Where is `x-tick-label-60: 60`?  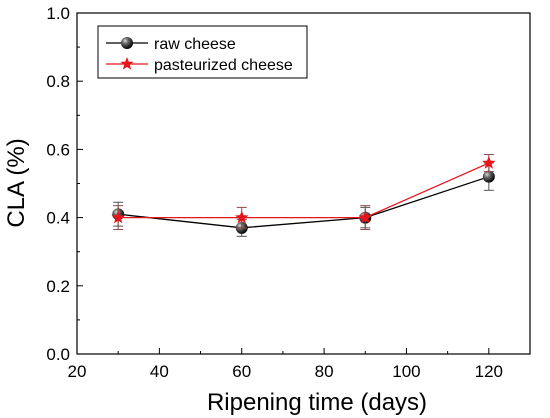
x-tick-label-60: 60 is located at coordinates (241, 371).